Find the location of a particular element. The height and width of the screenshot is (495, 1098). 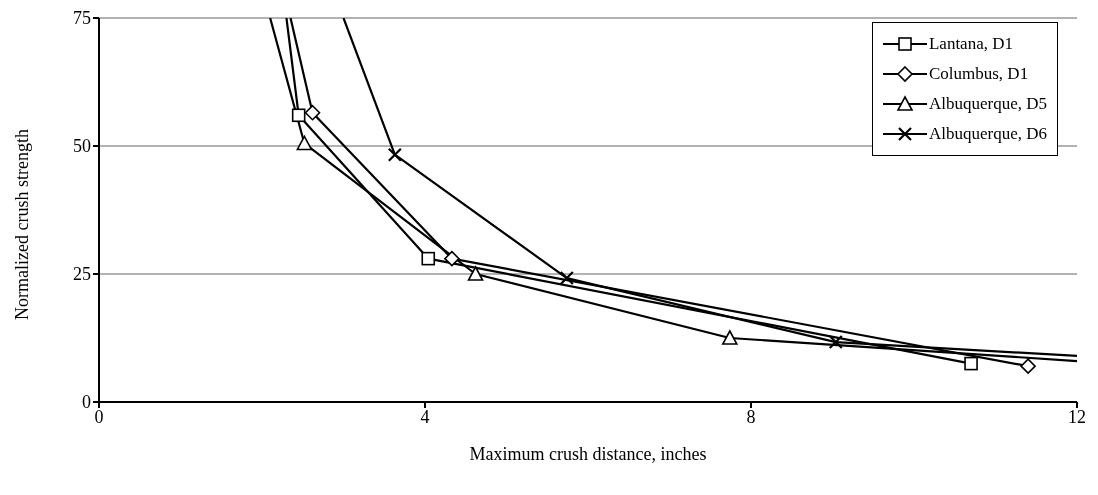

y-tick-label: 25 is located at coordinates (82, 274).